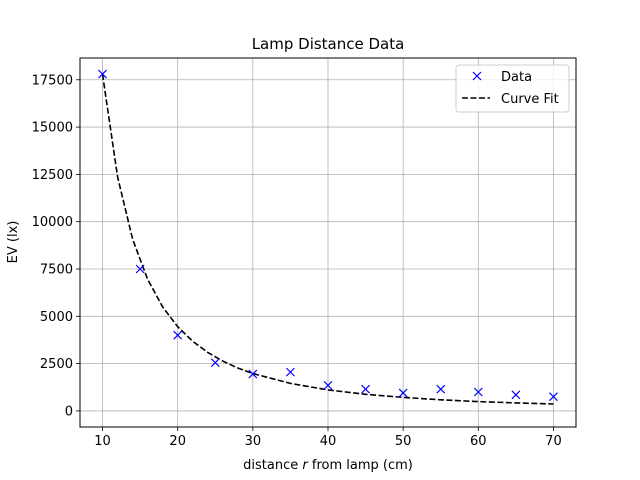 The height and width of the screenshot is (480, 640). Describe the element at coordinates (516, 77) in the screenshot. I see `legend-label-data: Data` at that location.